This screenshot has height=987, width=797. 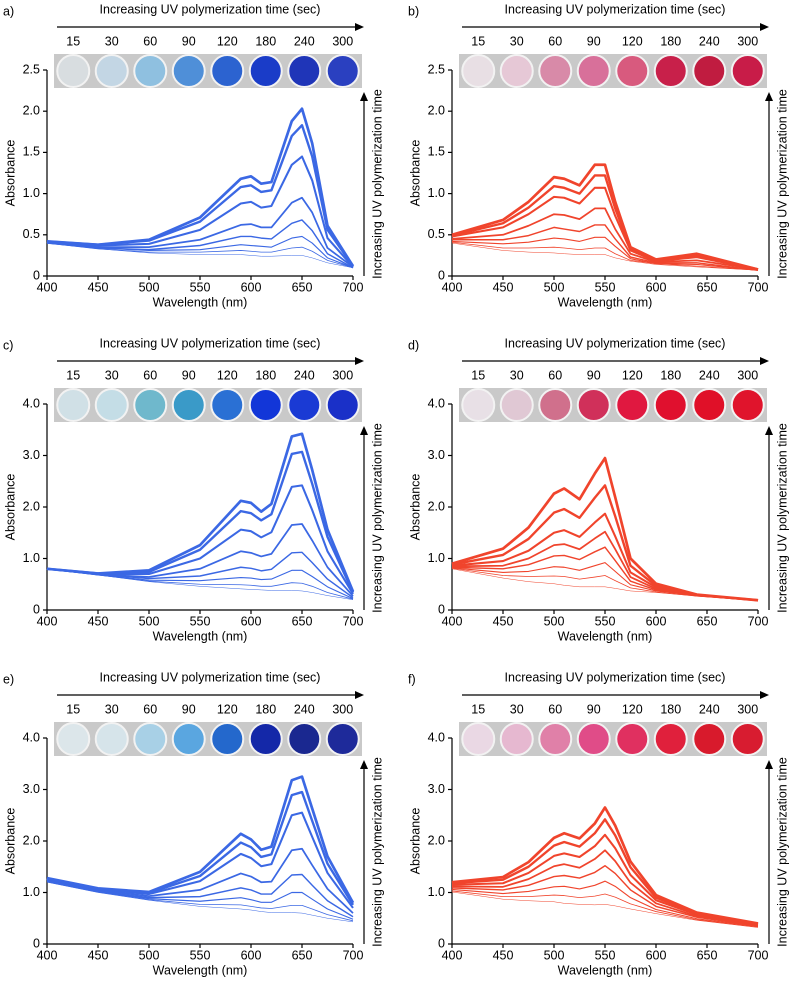 I want to click on x-tick-label: 450, so click(x=98, y=955).